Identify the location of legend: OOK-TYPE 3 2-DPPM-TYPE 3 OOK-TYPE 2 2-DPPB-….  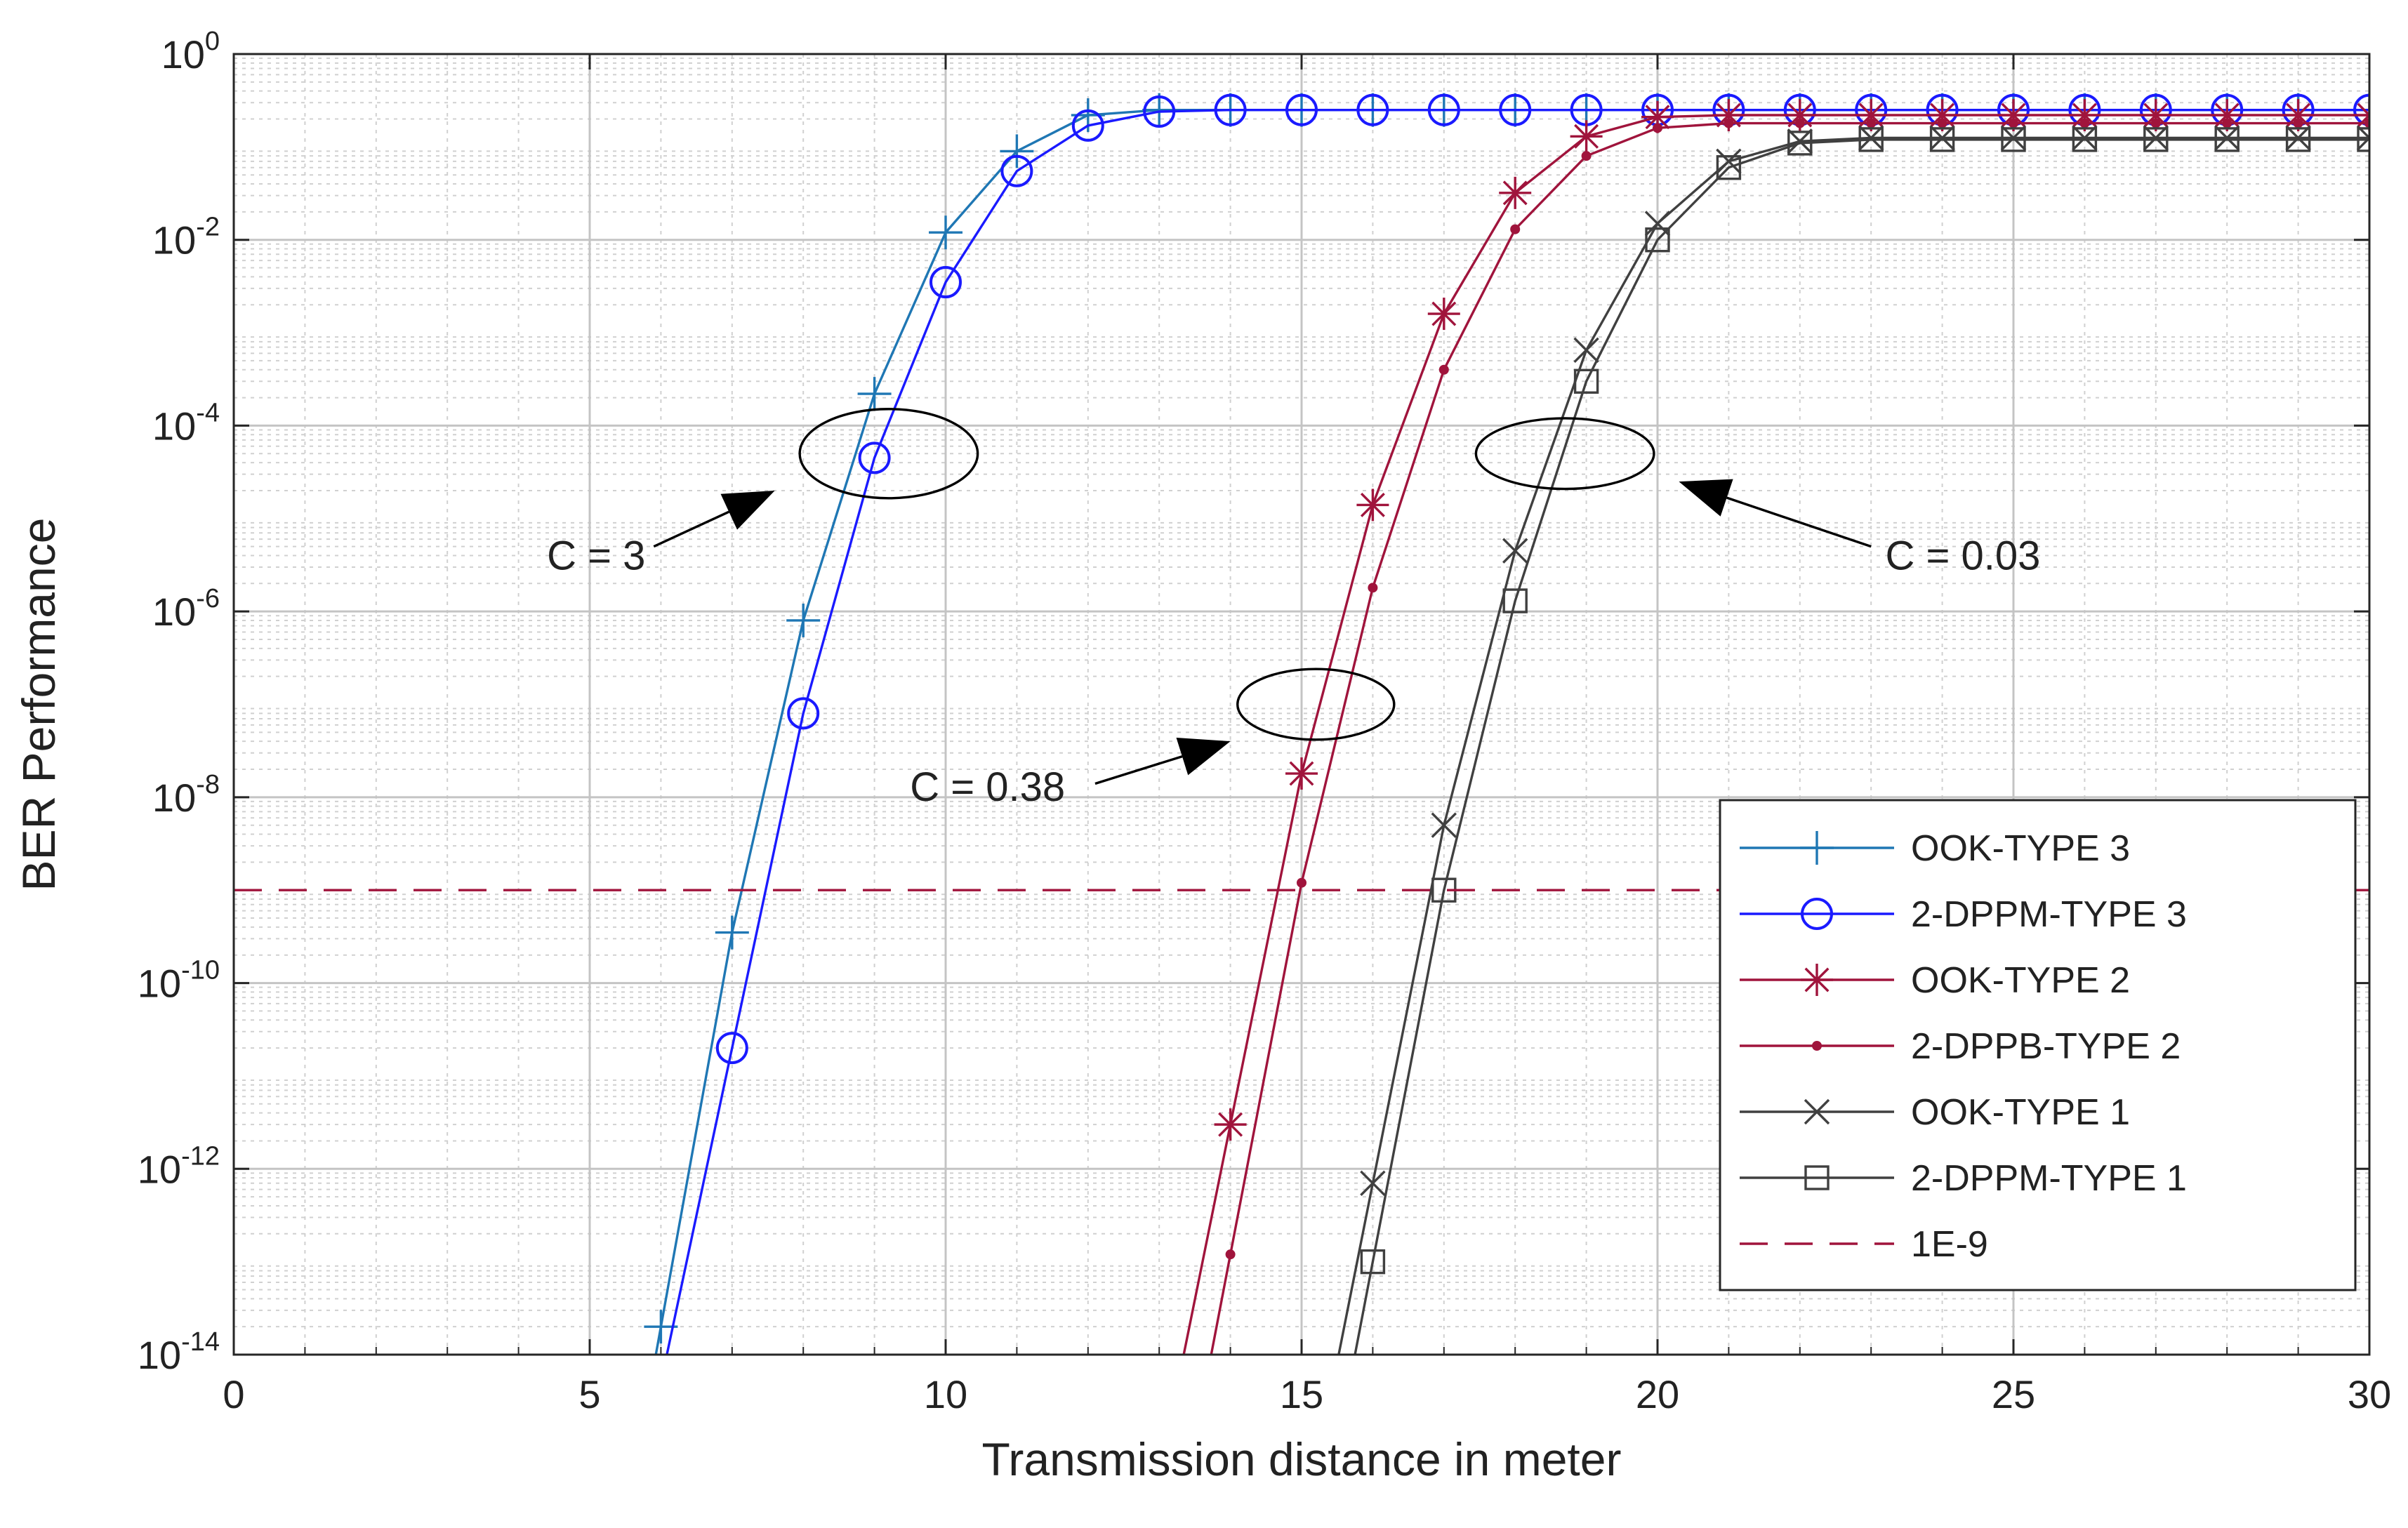
(2038, 1045).